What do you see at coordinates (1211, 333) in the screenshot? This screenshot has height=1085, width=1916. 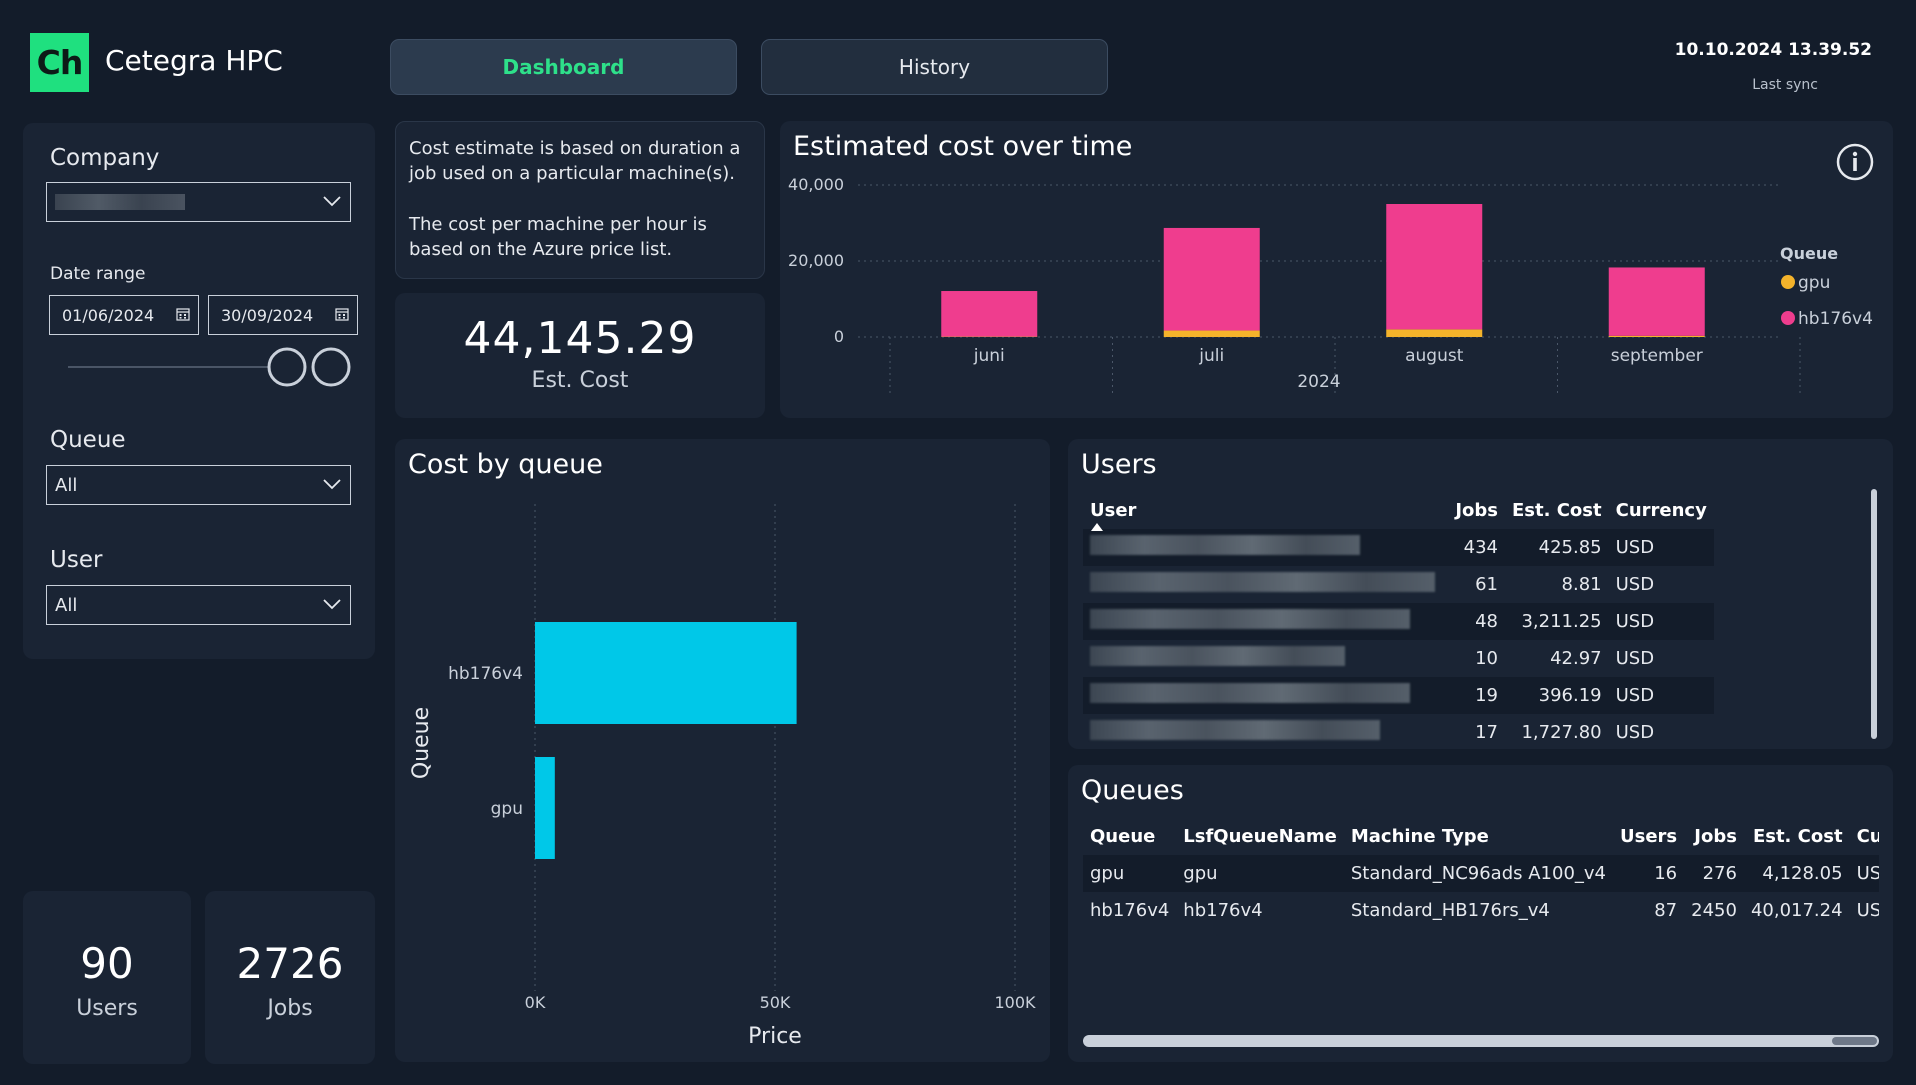 I see `bar-gpu-juli` at bounding box center [1211, 333].